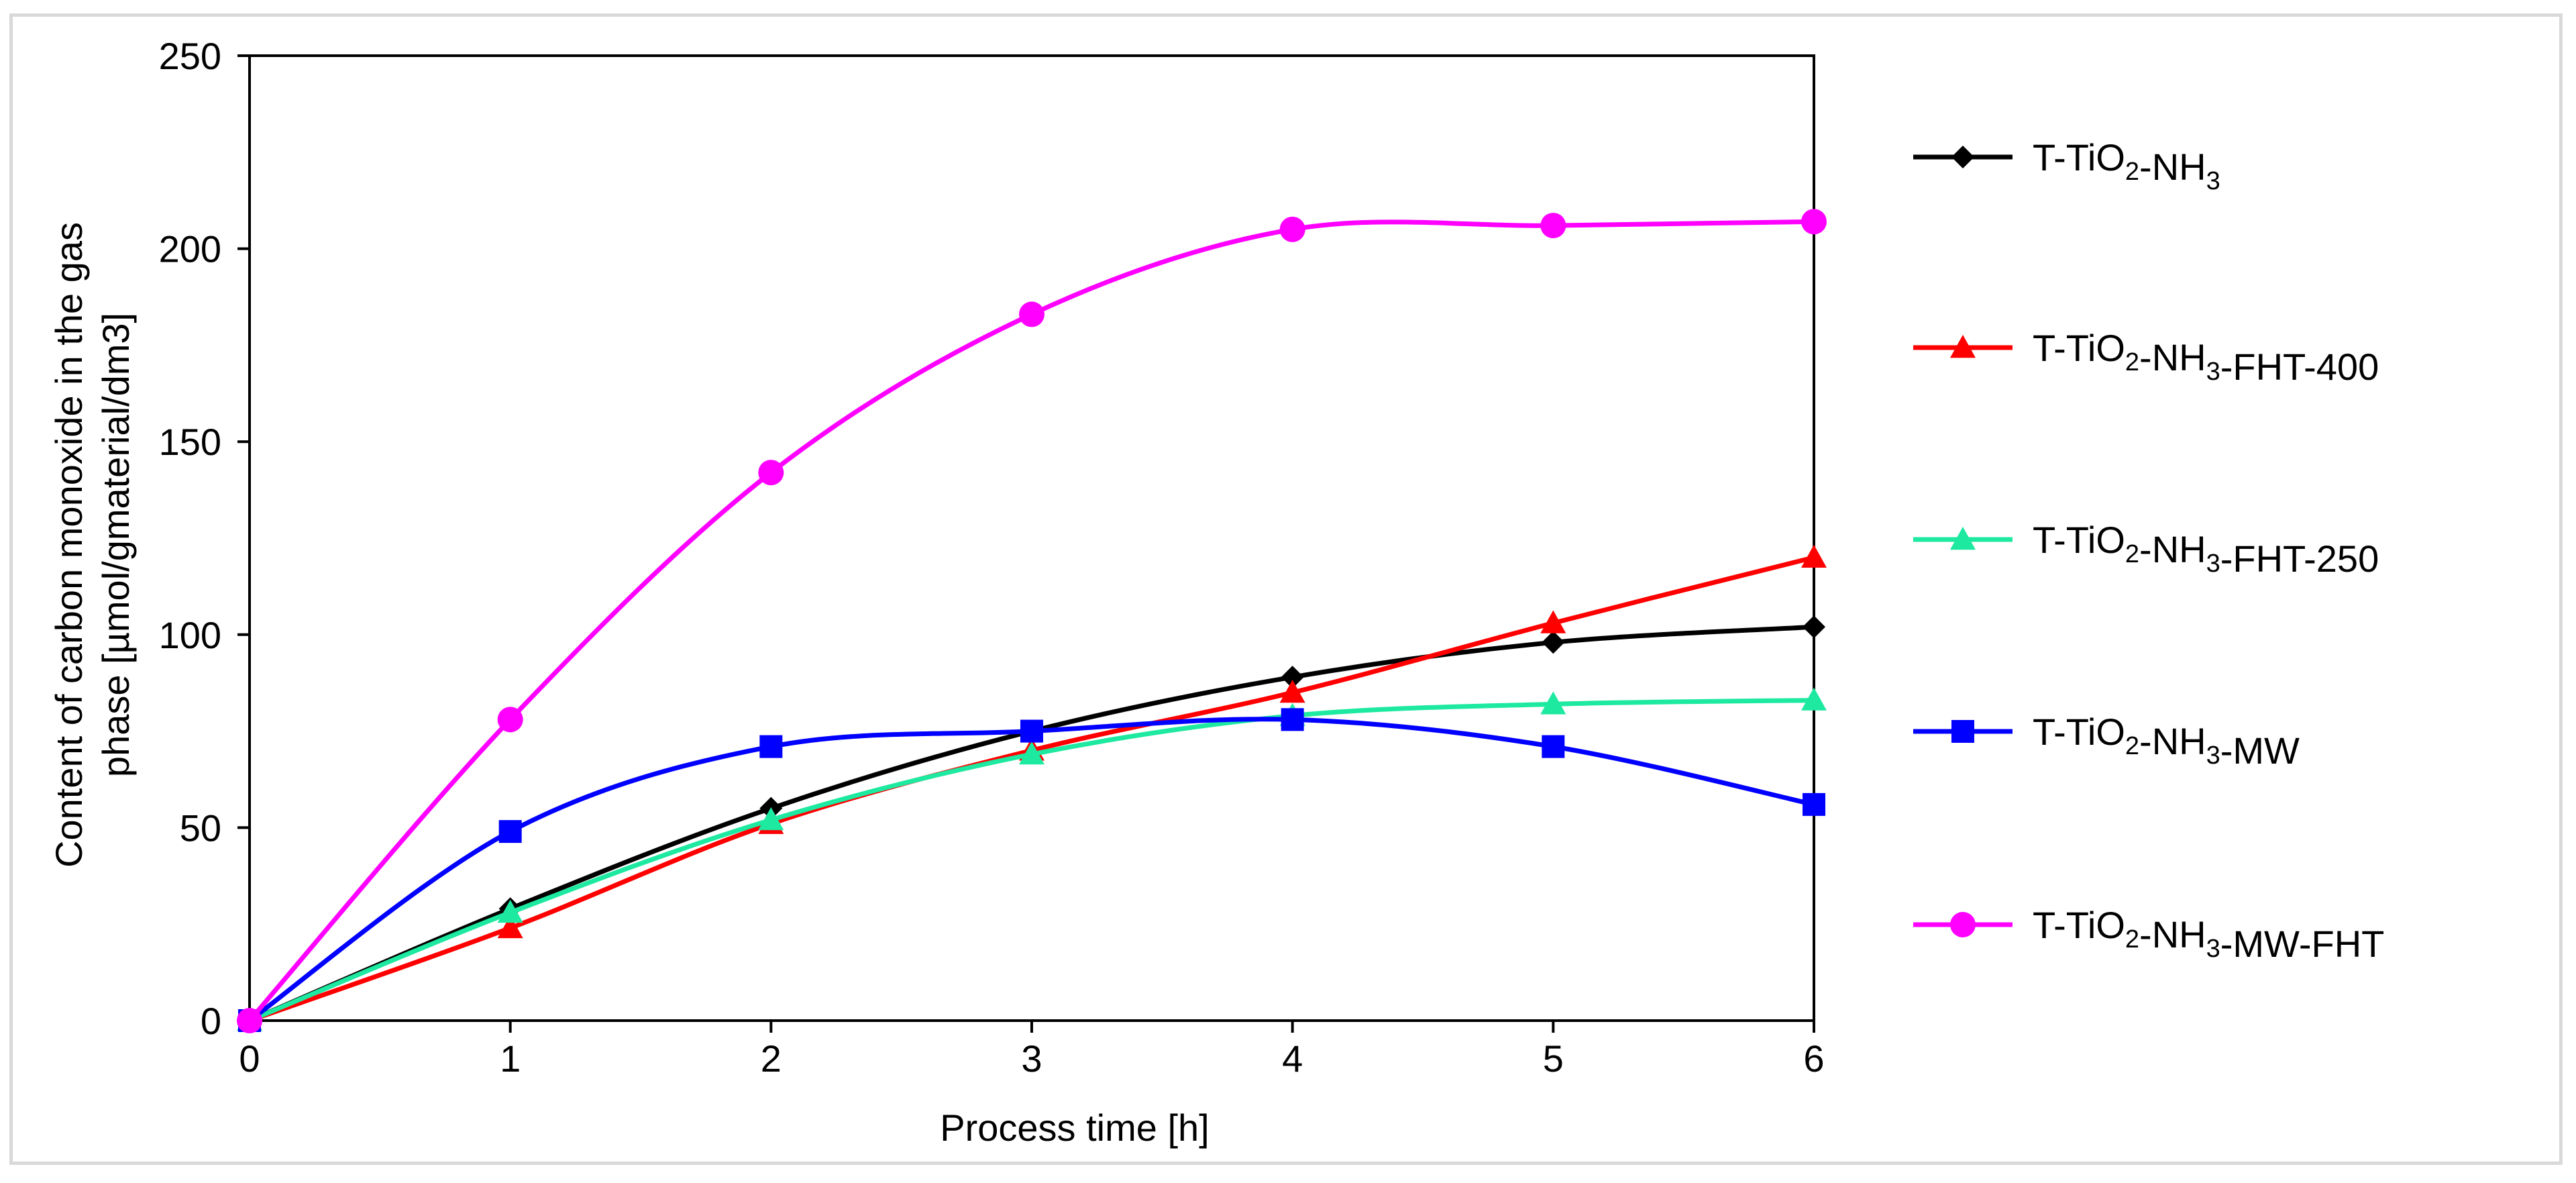  I want to click on legend-item: T-TiO2-NH3-FHT-250, so click(2146, 549).